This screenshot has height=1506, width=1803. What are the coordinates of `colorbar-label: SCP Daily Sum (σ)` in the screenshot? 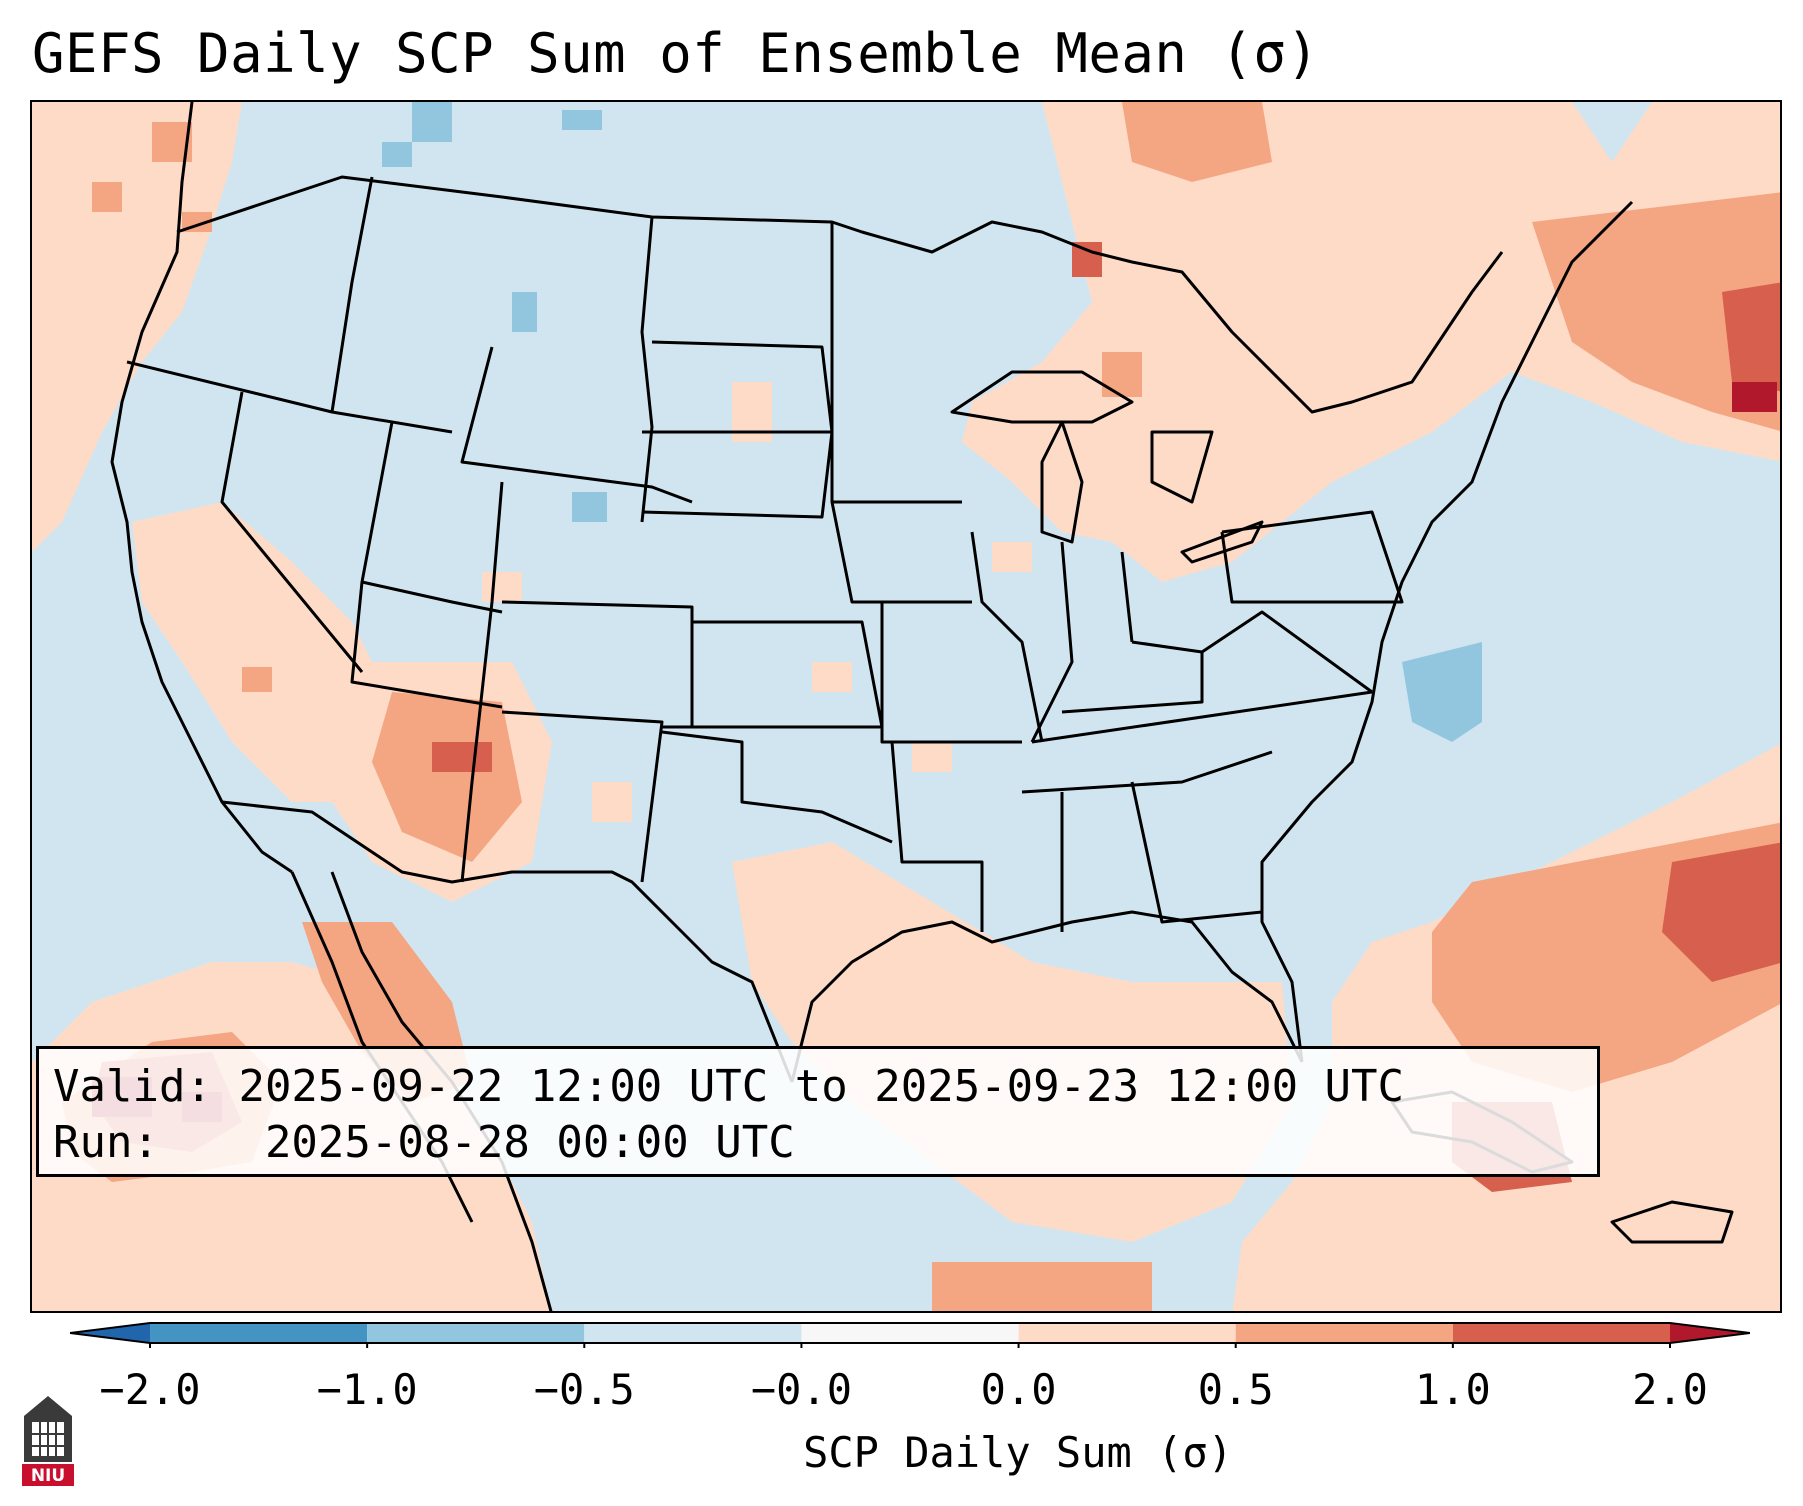 It's located at (1018, 1452).